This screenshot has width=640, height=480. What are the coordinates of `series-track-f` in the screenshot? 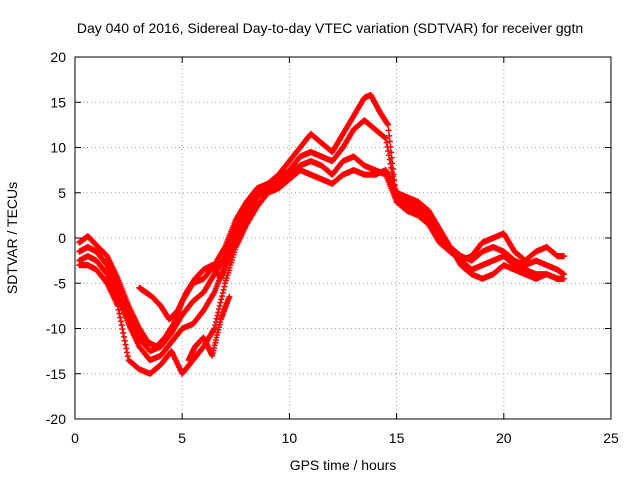 It's located at (209, 328).